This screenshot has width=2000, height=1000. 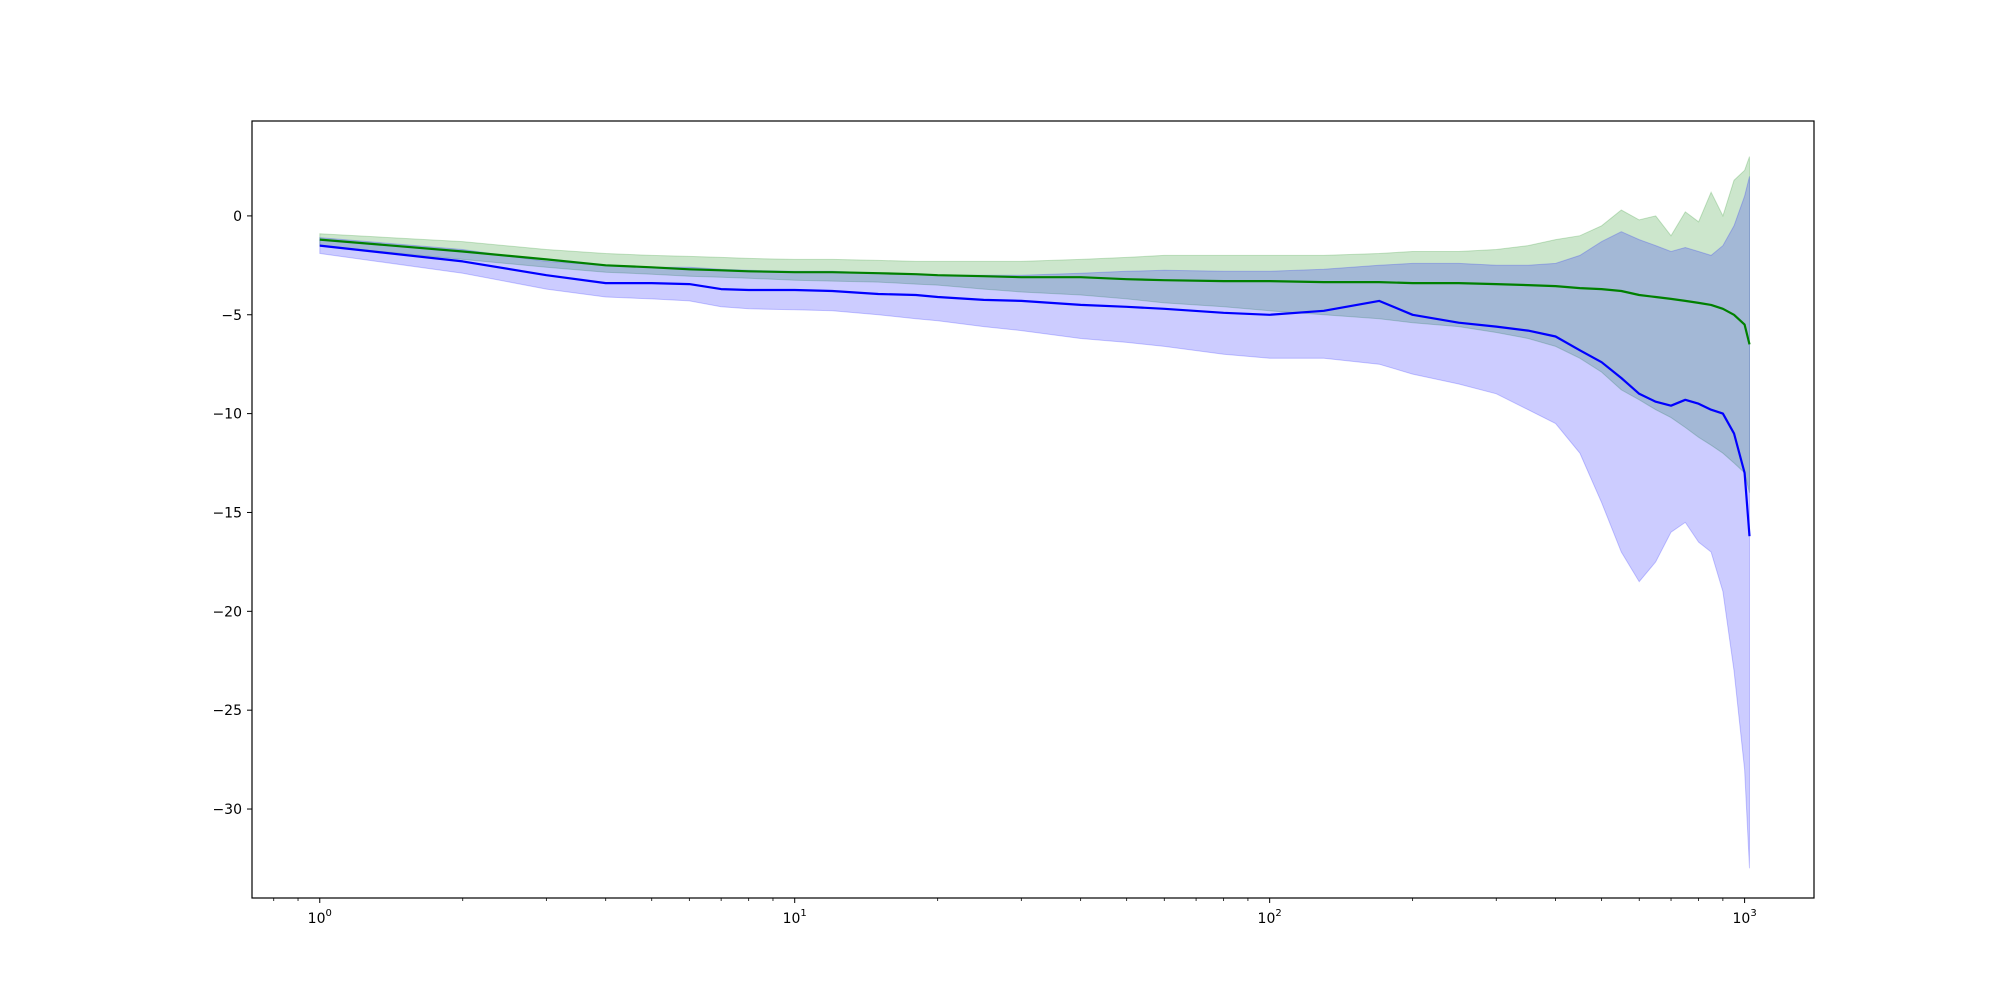 I want to click on x-axis: 10⁰ 10¹ 10² 10³, so click(x=1015, y=912).